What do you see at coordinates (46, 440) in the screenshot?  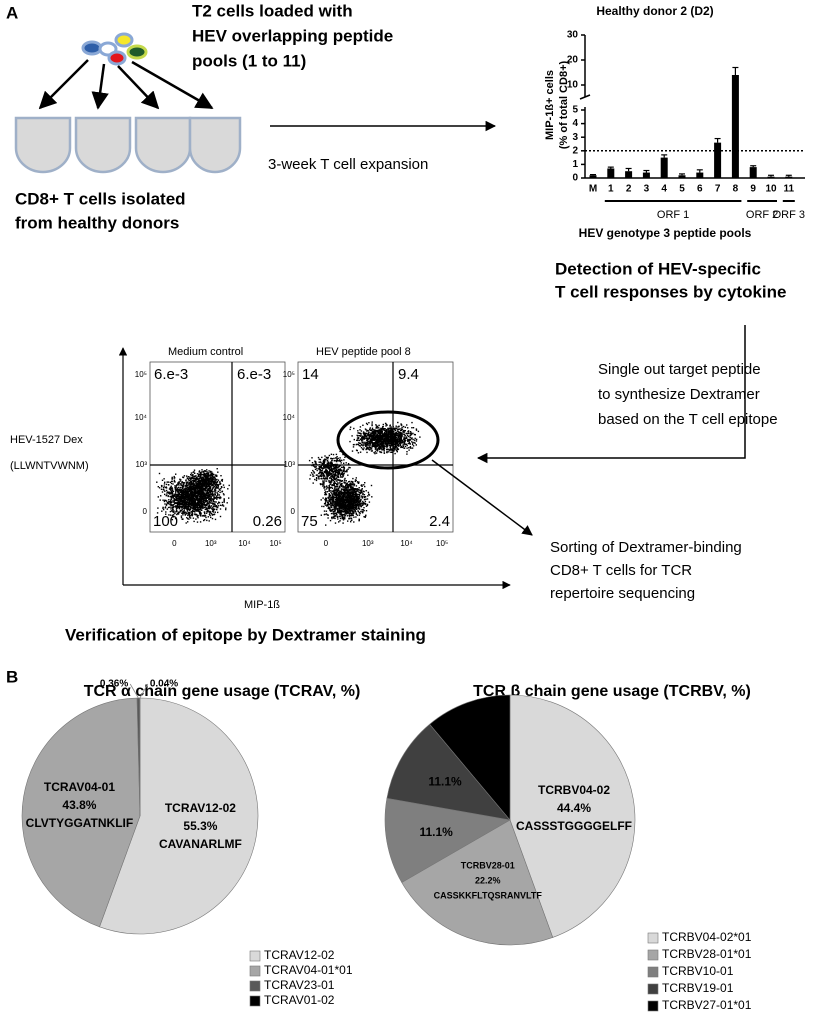 I see `flow-y-label: HEV-1527 Dex` at bounding box center [46, 440].